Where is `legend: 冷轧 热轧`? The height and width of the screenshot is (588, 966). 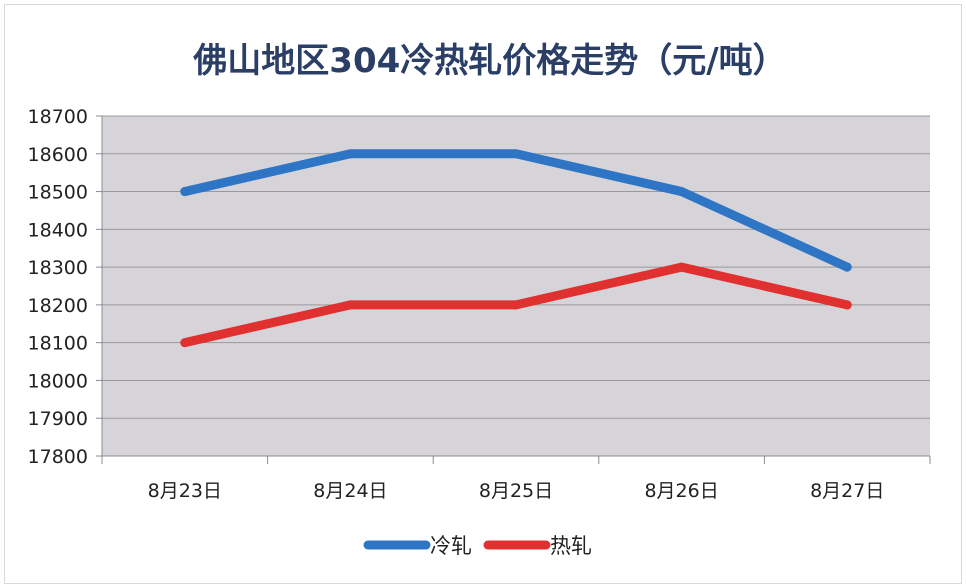
legend: 冷轧 热轧 is located at coordinates (477, 546).